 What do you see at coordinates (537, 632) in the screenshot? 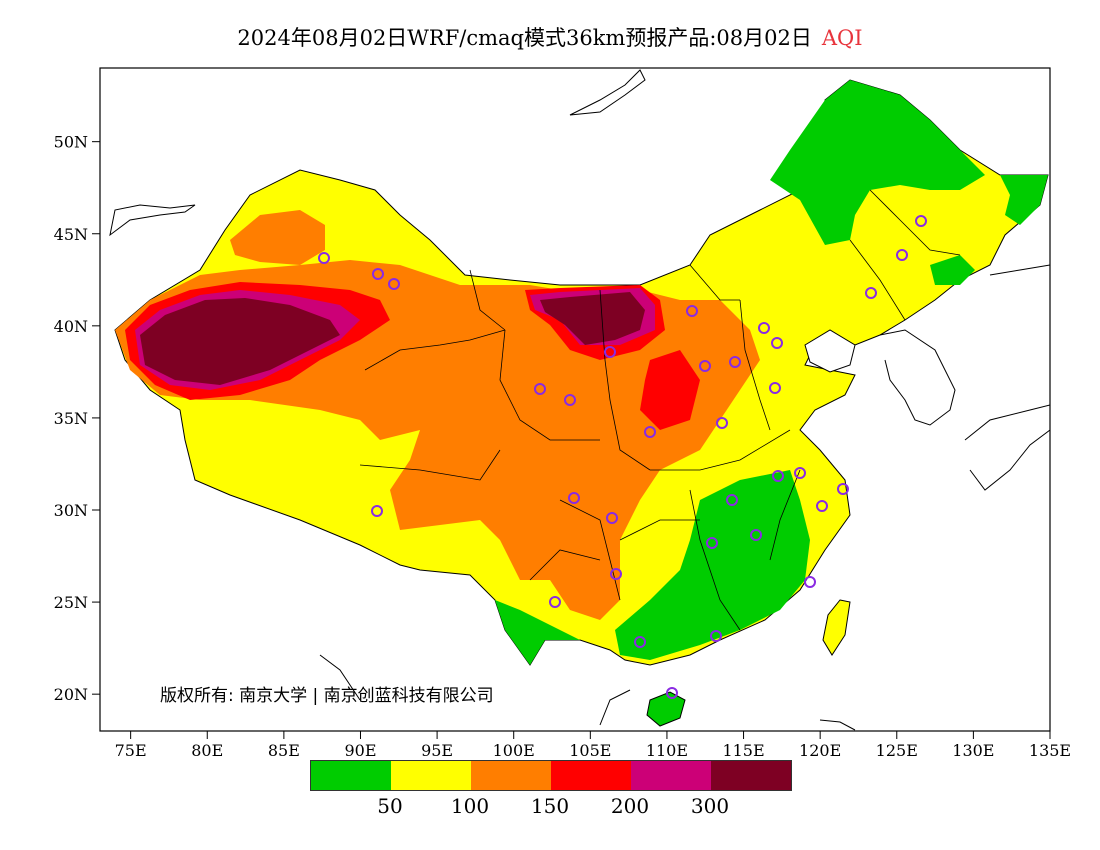
I see `region-southwest-green` at bounding box center [537, 632].